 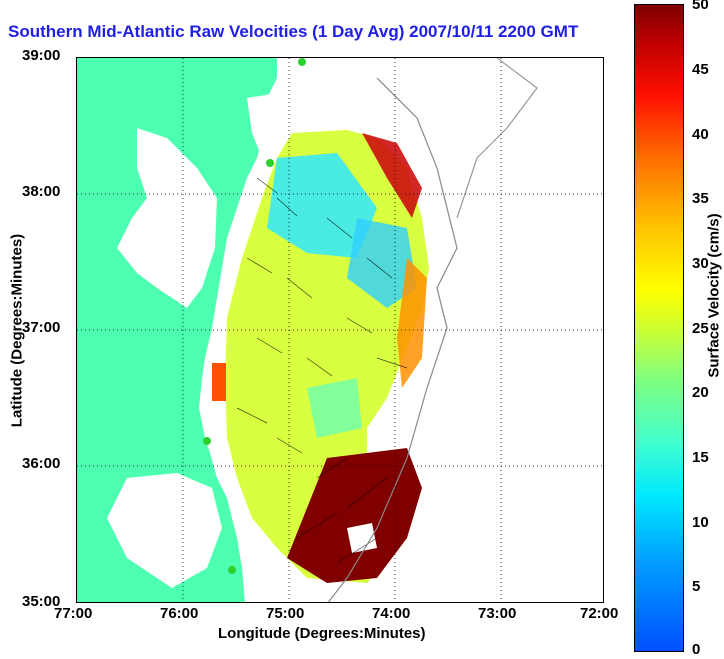 What do you see at coordinates (497, 138) in the screenshot?
I see `bathymetry-contour-outer` at bounding box center [497, 138].